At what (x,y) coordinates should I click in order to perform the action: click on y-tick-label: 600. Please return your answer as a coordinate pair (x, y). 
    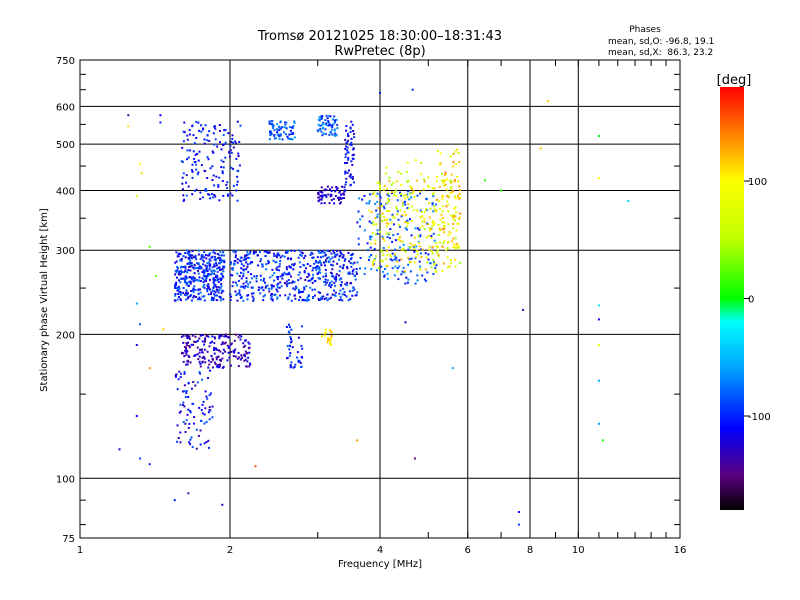
    Looking at the image, I should click on (65, 107).